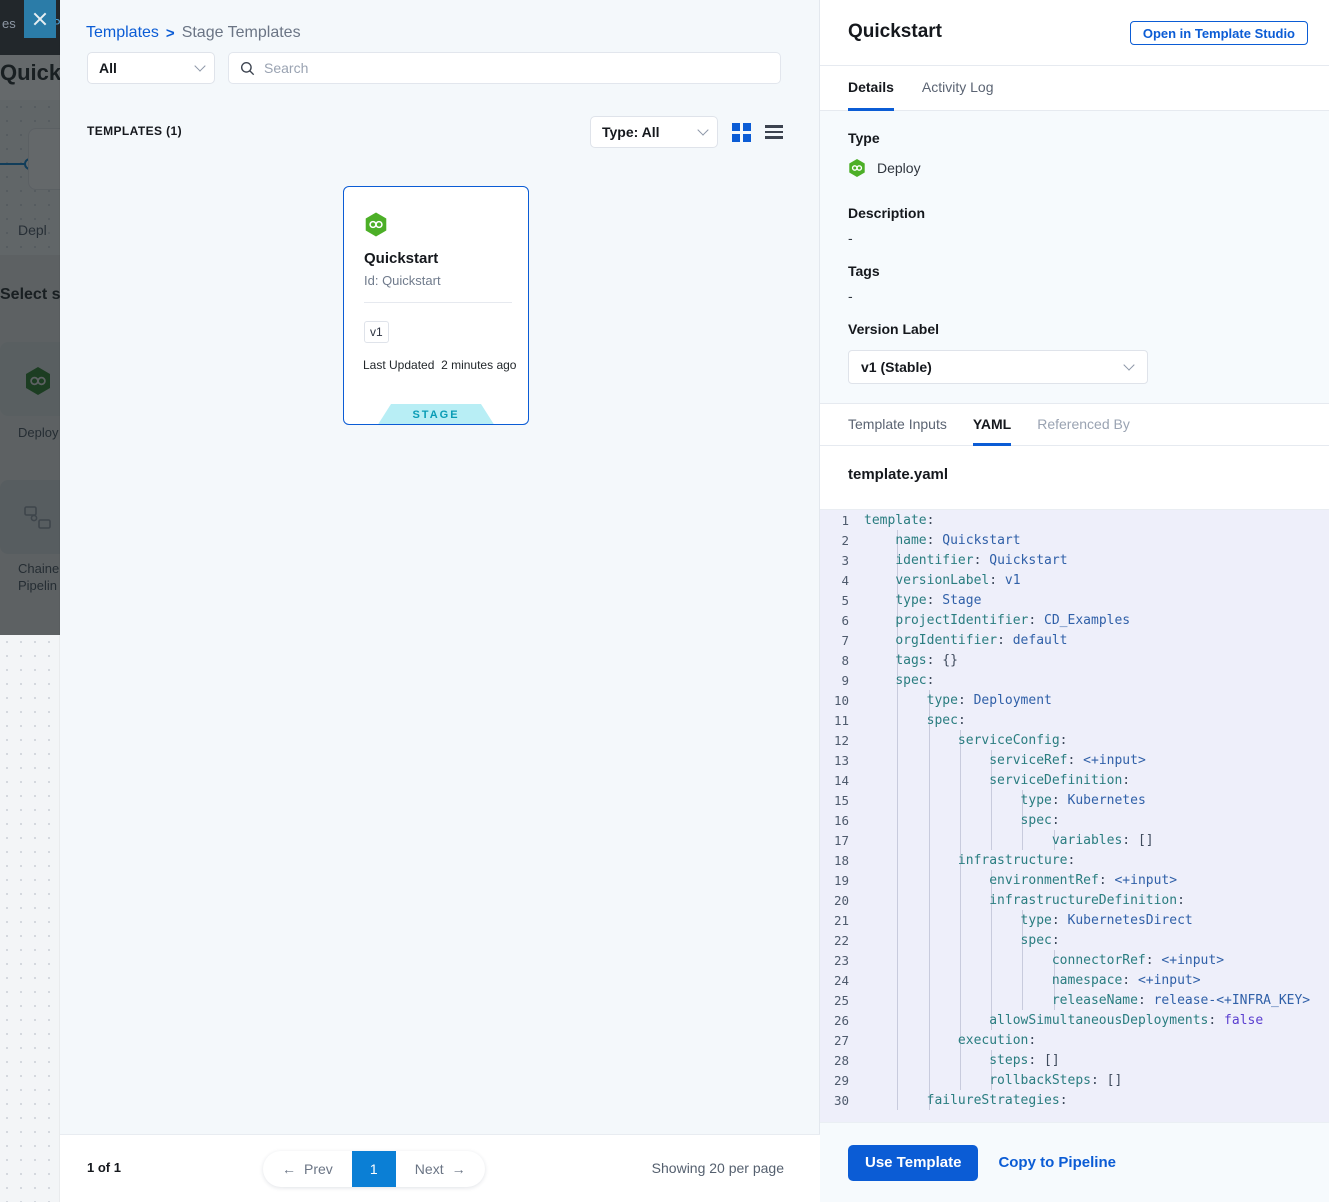 The height and width of the screenshot is (1202, 1329). I want to click on yaml-line: 13 serviceRef: <+input>, so click(1074, 760).